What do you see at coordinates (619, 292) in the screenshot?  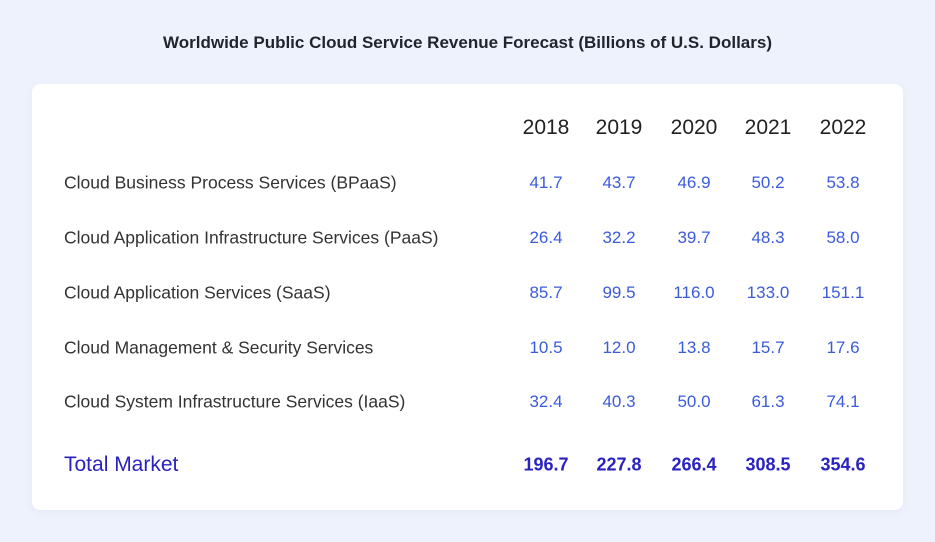 I see `table-cell: 99.5` at bounding box center [619, 292].